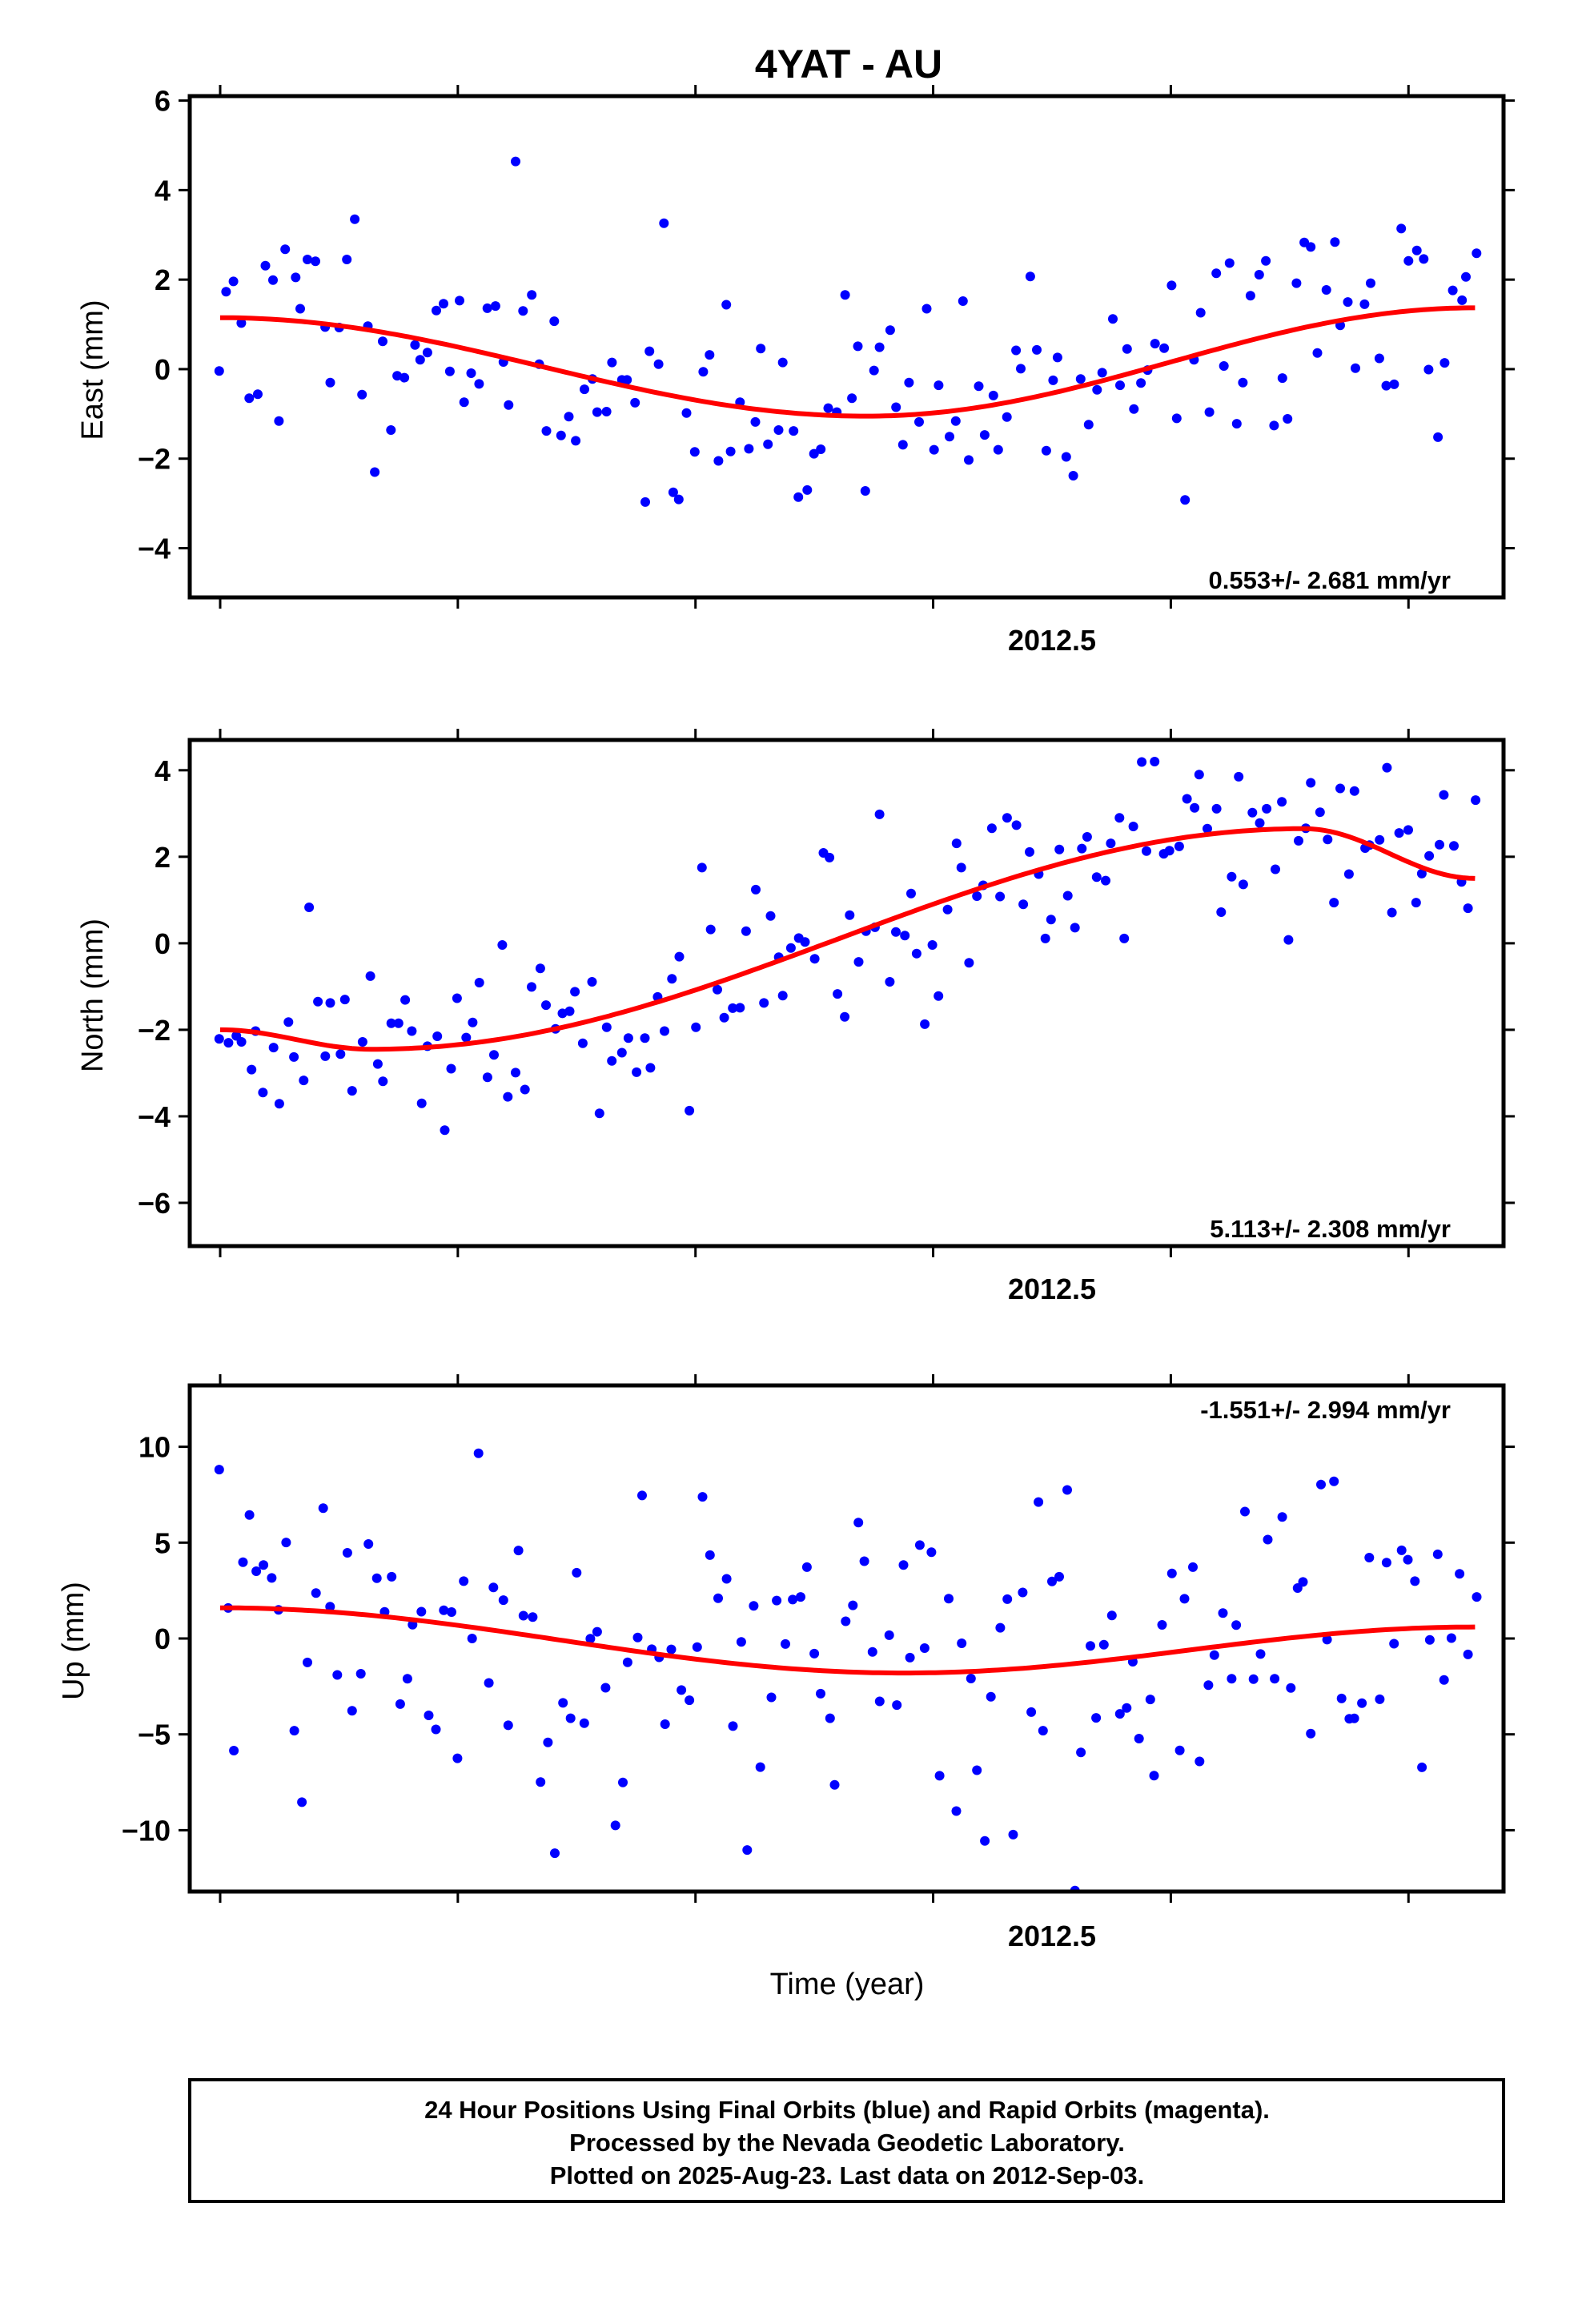 Image resolution: width=1582 pixels, height=2324 pixels. I want to click on up-y-tick-label: −5, so click(154, 1735).